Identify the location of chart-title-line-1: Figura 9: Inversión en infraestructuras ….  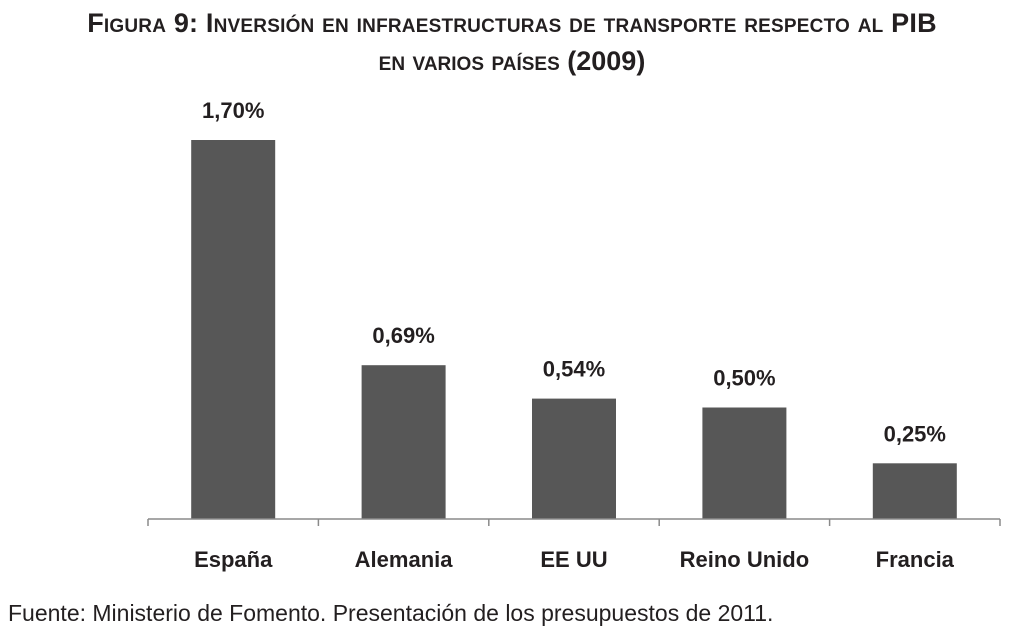
(512, 23).